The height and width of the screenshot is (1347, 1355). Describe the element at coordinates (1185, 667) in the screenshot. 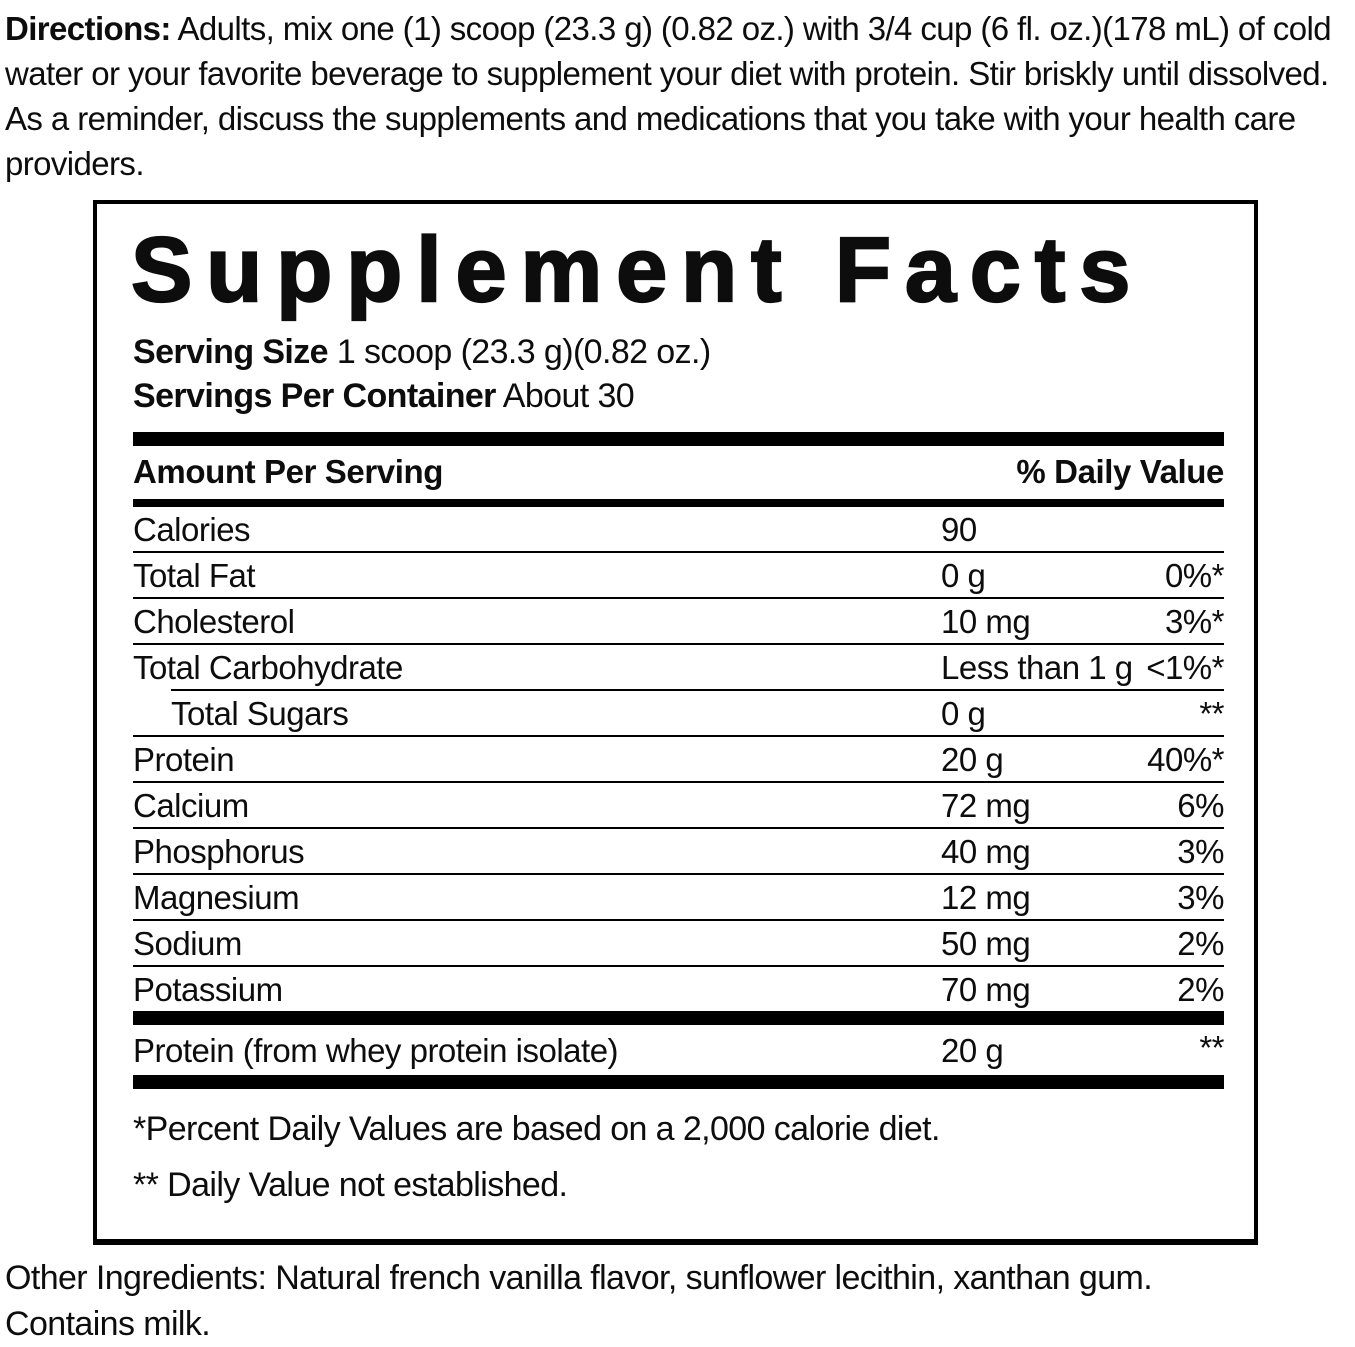

I see `nutrient-daily-value: <1%*` at that location.